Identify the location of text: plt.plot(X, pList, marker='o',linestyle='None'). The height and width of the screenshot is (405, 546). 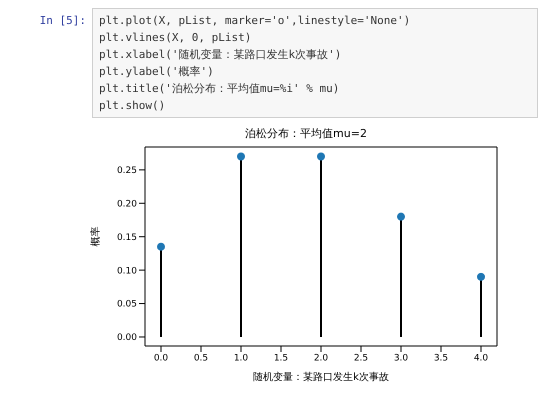
(255, 21).